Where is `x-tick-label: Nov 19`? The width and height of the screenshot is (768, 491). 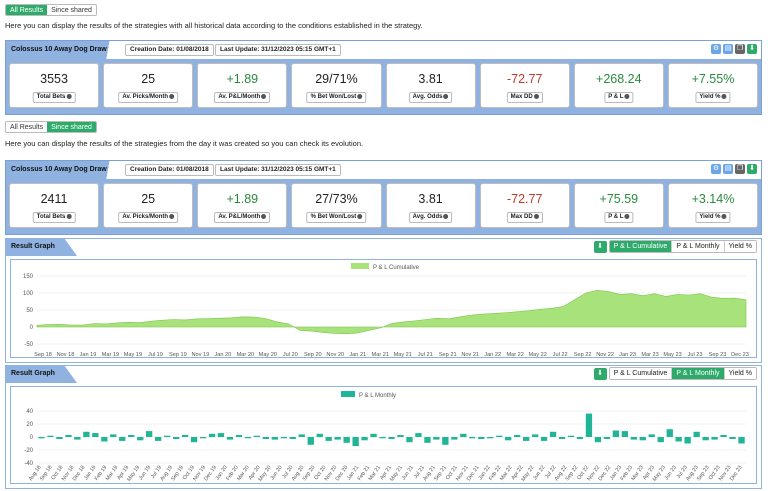
x-tick-label: Nov 19 is located at coordinates (201, 355).